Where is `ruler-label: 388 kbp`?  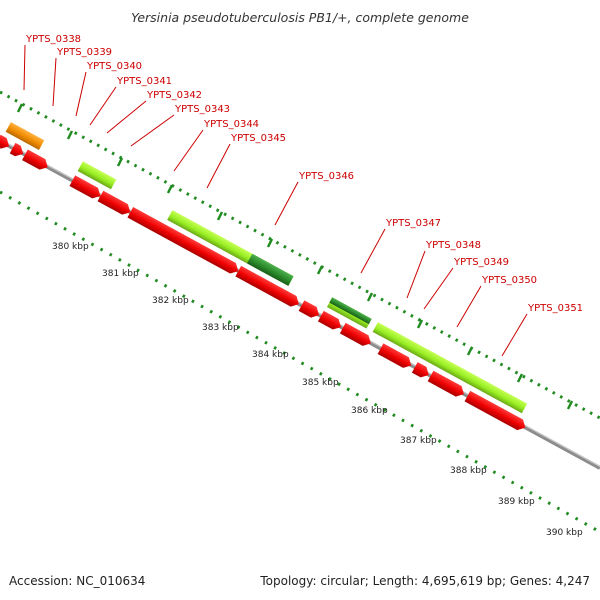 ruler-label: 388 kbp is located at coordinates (468, 471).